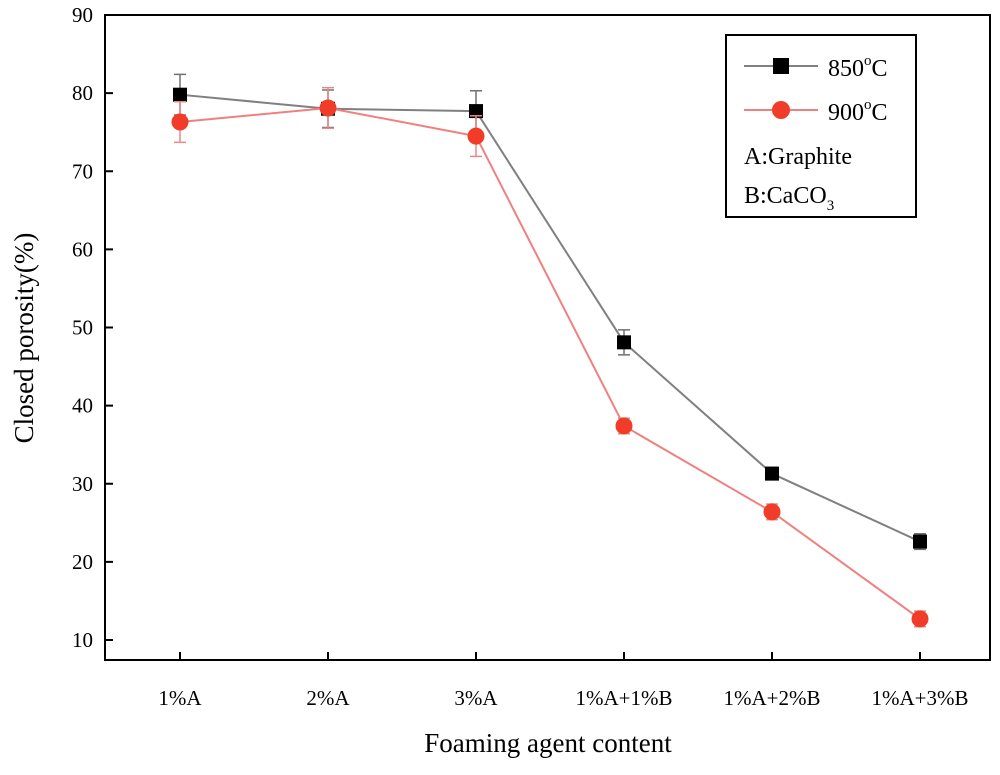 This screenshot has width=1000, height=775. Describe the element at coordinates (821, 126) in the screenshot. I see `legend: 850oC 900oC A:Graphite B:CaCO3` at that location.